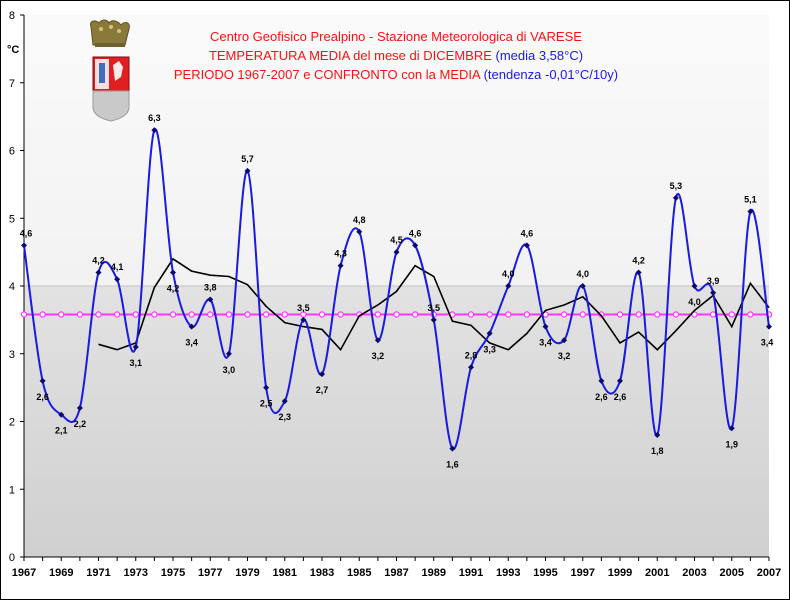  Describe the element at coordinates (322, 573) in the screenshot. I see `x-tick-label: 1983` at that location.